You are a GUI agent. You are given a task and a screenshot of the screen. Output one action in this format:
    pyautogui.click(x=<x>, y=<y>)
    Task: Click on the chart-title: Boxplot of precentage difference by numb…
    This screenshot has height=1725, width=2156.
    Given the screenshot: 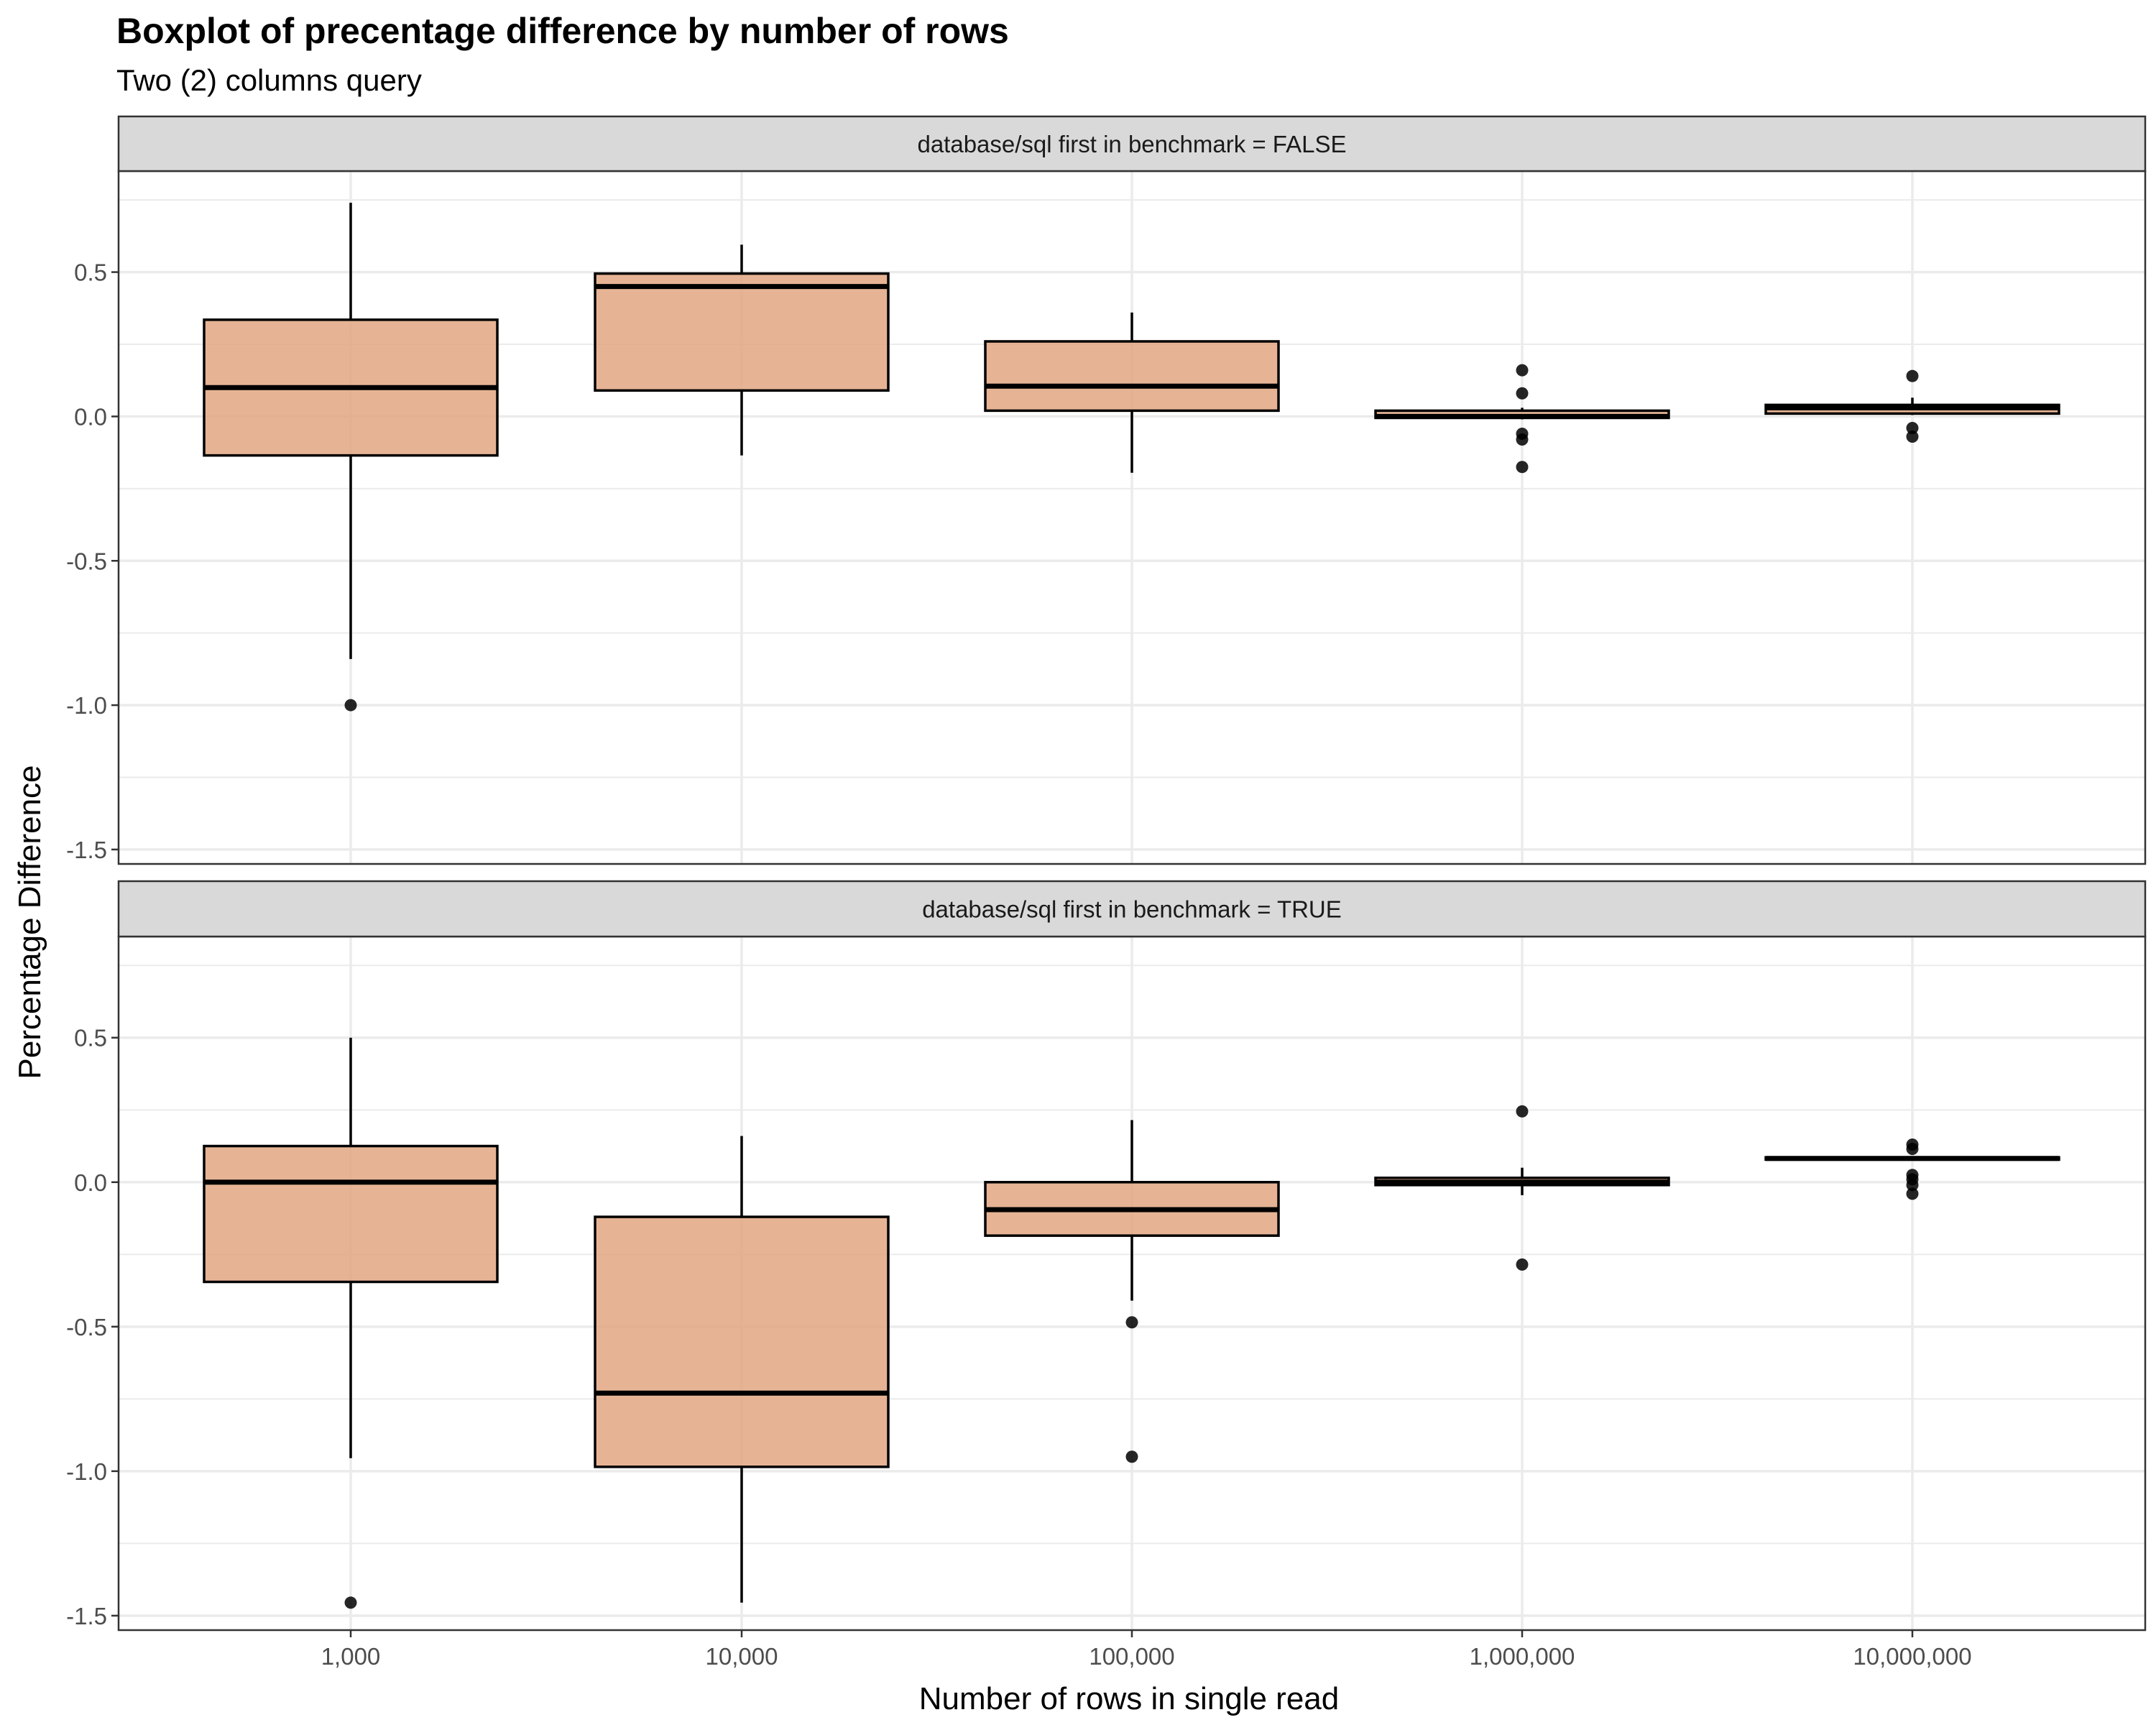 What is the action you would take?
    pyautogui.click(x=562, y=31)
    